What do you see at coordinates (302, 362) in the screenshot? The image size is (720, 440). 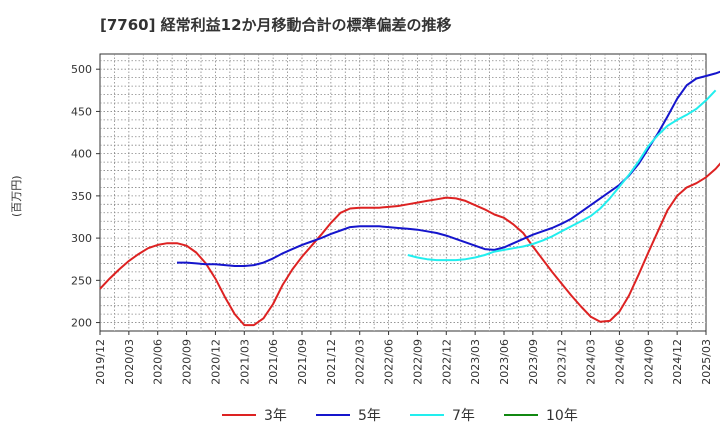 I see `x-tick-label: 2021/09` at bounding box center [302, 362].